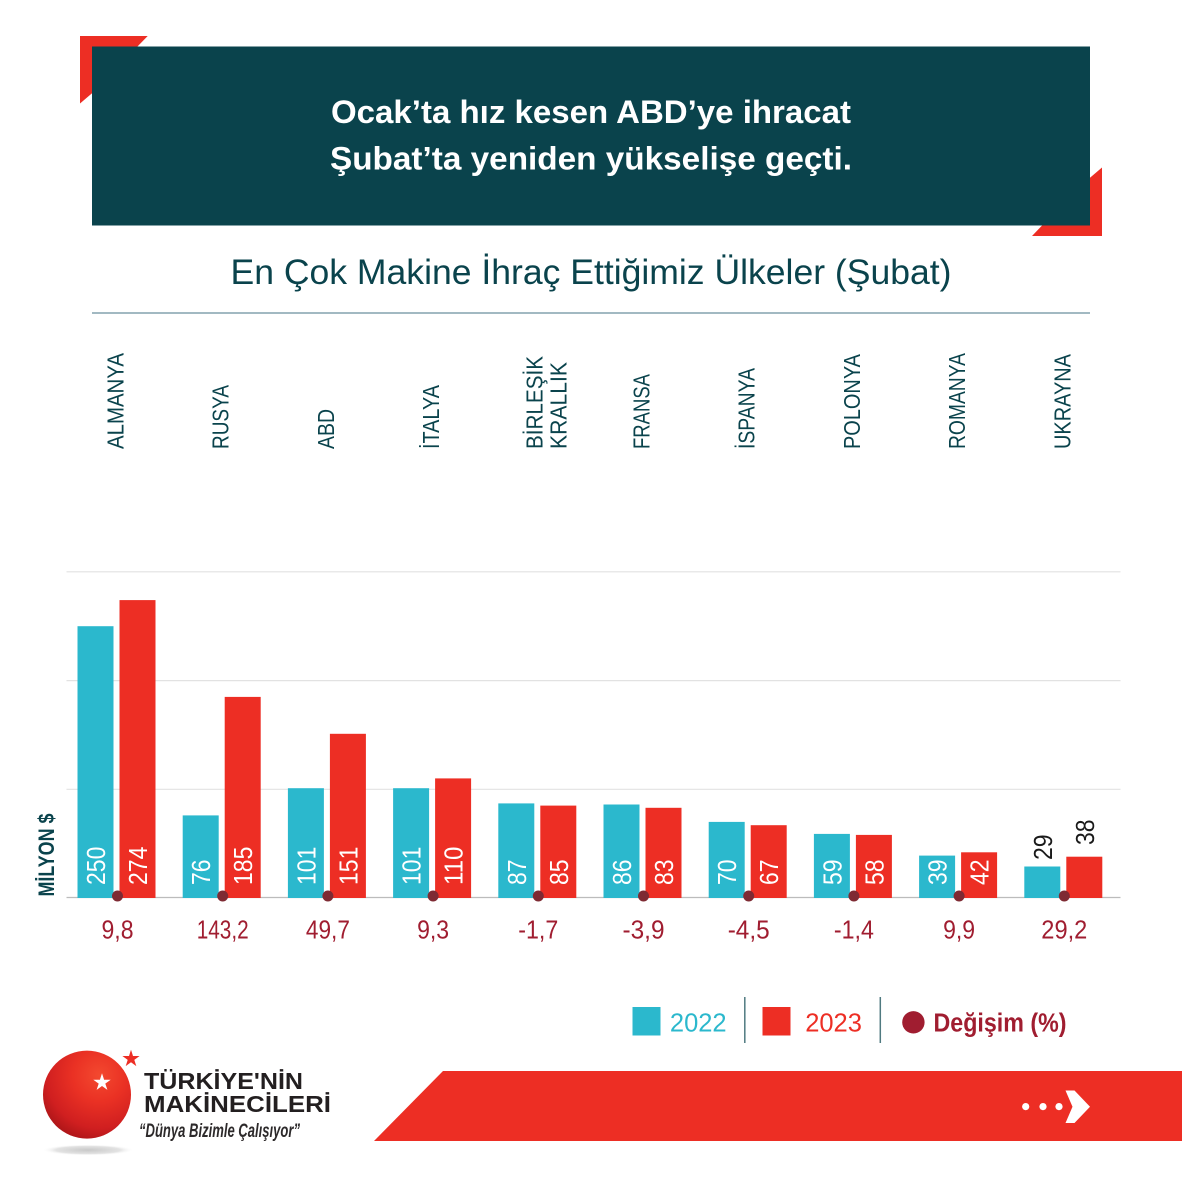 The image size is (1182, 1182). Describe the element at coordinates (559, 405) in the screenshot. I see `svg-text: KRALLIK` at that location.